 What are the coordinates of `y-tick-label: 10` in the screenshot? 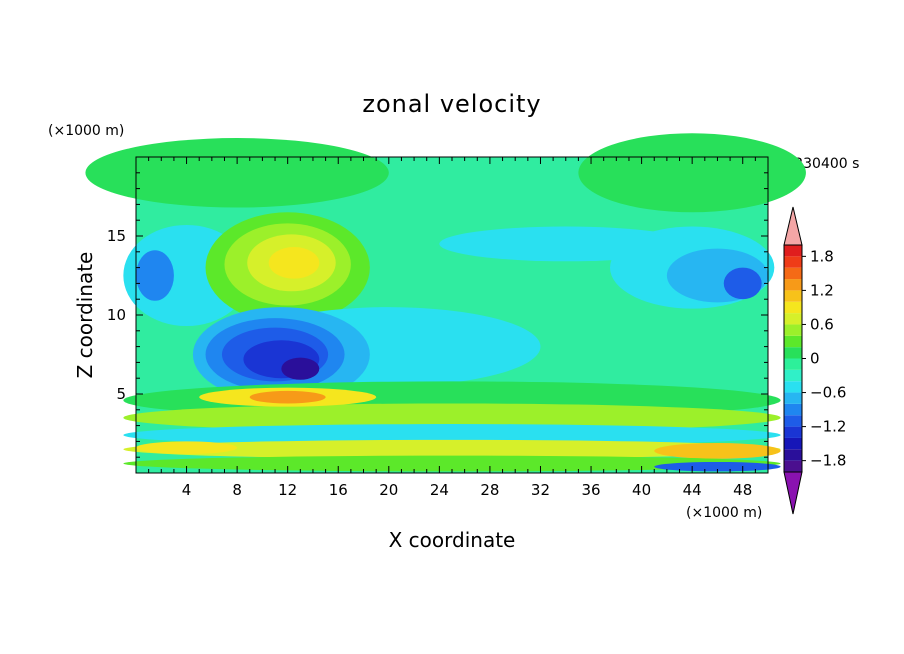 It's located at (116, 315).